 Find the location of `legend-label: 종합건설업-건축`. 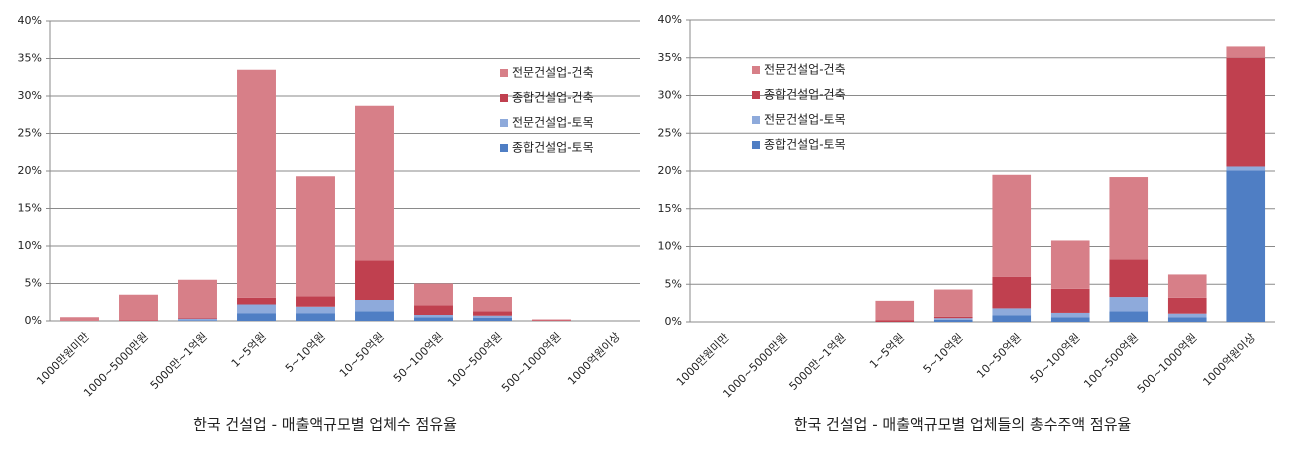

legend-label: 종합건설업-건축 is located at coordinates (553, 98).